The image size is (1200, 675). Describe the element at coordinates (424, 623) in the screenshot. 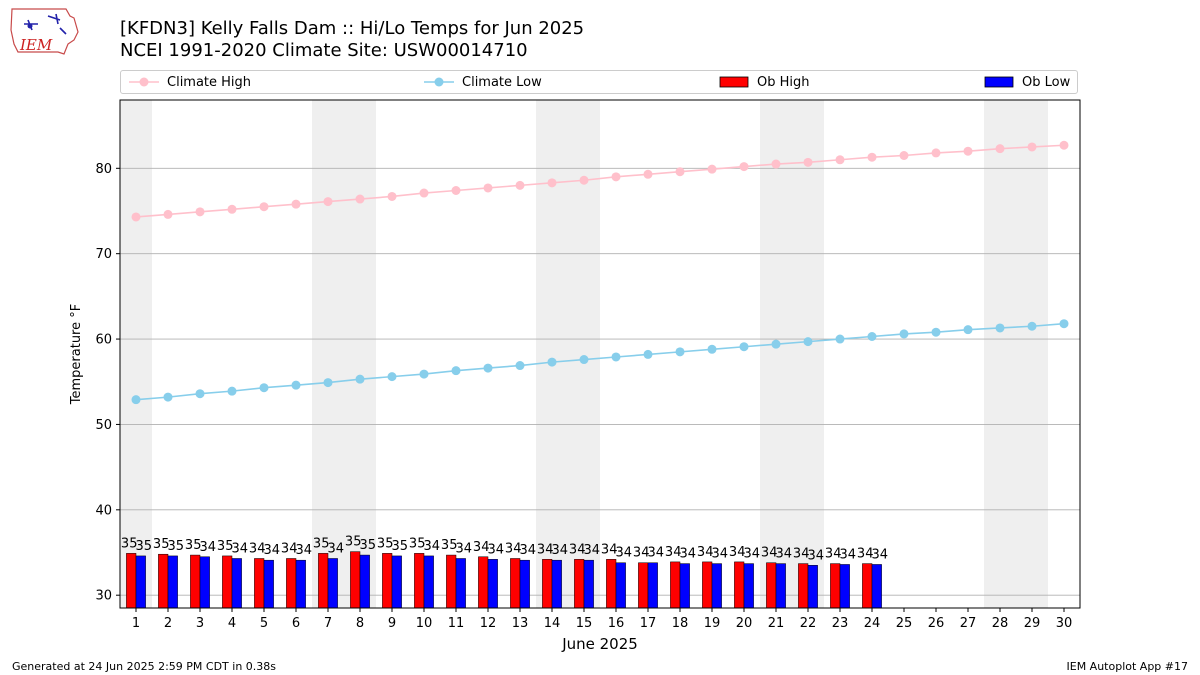

I see `x-tick-label-10: 10` at that location.